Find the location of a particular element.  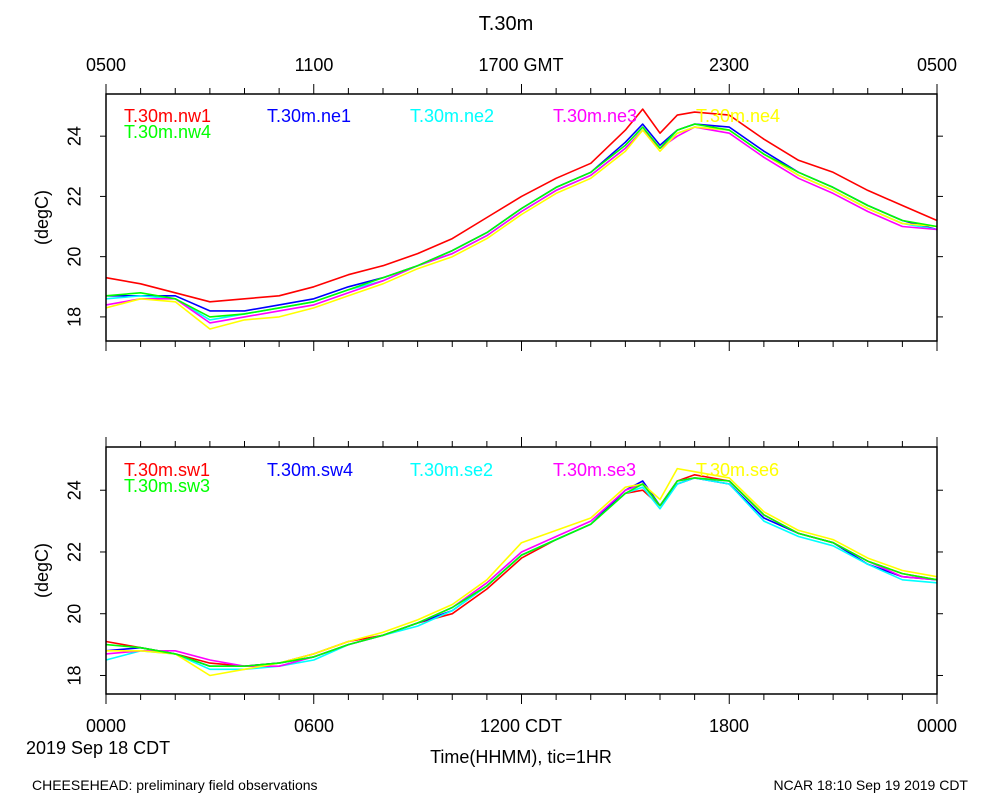

legend-label: T.30m.se6 is located at coordinates (737, 470).